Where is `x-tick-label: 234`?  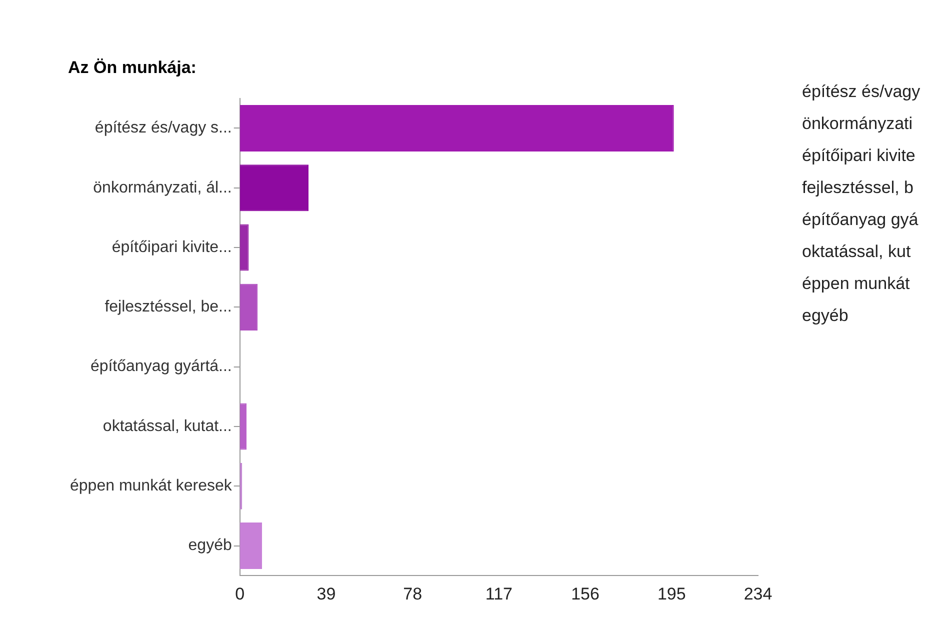 x-tick-label: 234 is located at coordinates (758, 594).